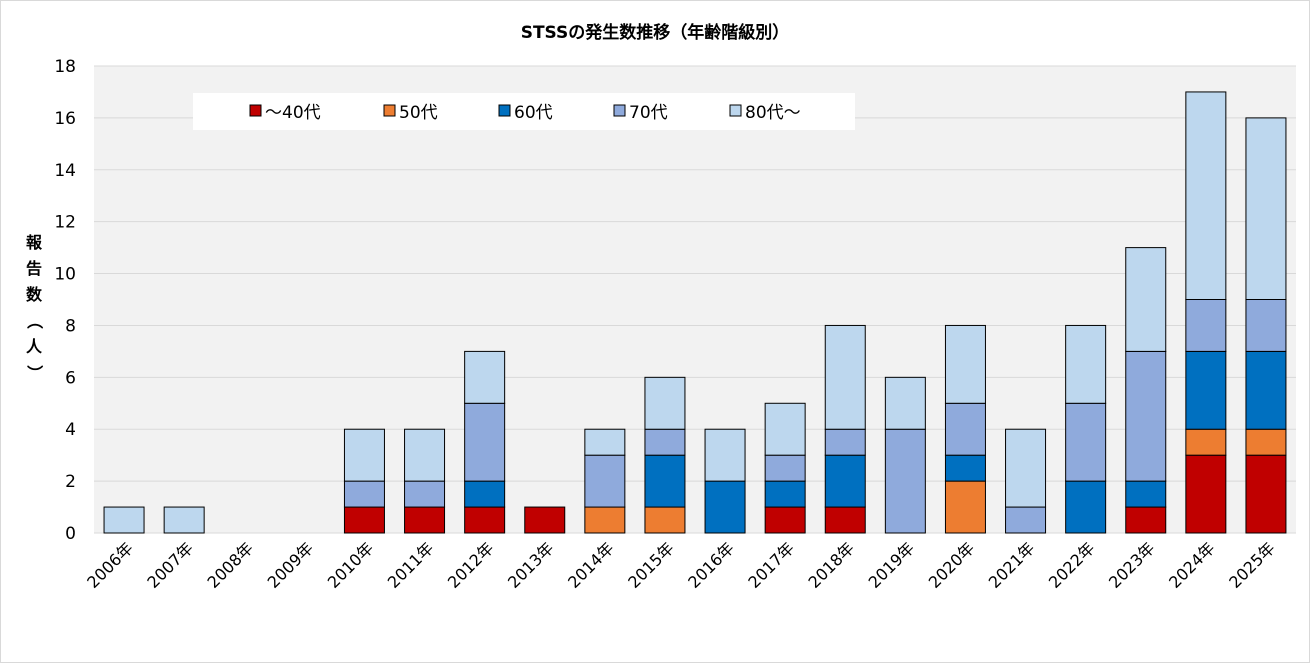 The height and width of the screenshot is (663, 1310). I want to click on x-tick-label: 2018年, so click(832, 565).